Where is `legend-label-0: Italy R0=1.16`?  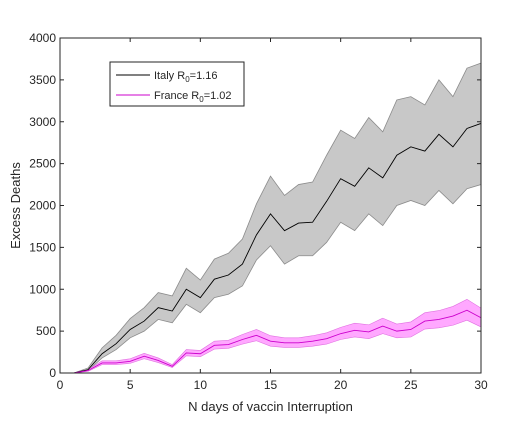
legend-label-0: Italy R0=1.16 is located at coordinates (185, 77).